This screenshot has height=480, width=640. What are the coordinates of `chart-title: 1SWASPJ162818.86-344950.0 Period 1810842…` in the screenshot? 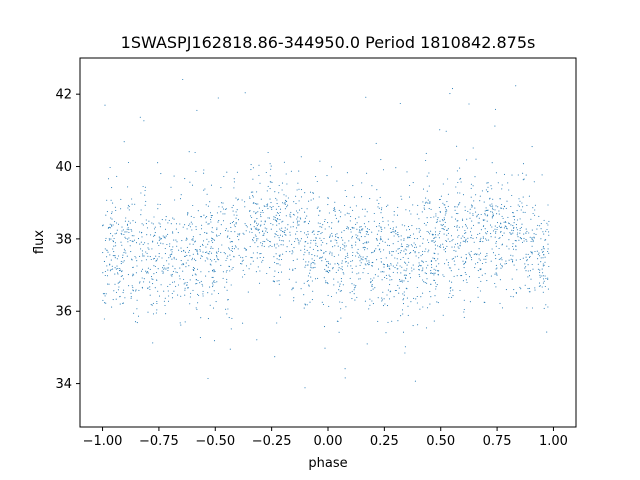 It's located at (328, 42).